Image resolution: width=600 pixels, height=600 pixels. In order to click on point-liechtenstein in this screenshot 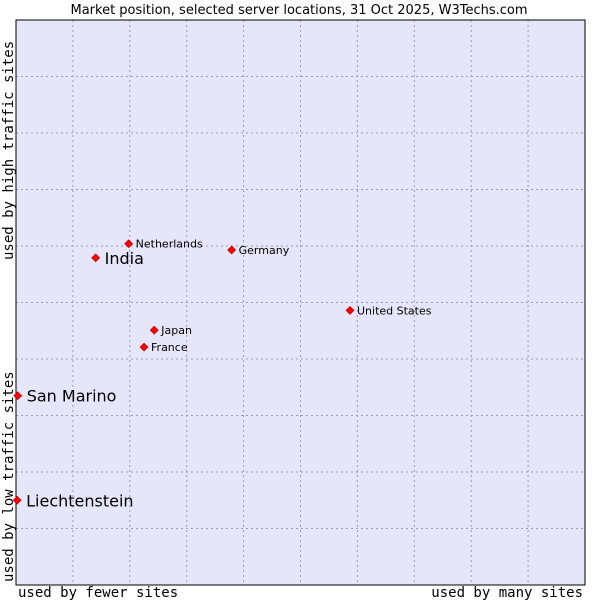, I will do `click(17, 500)`.